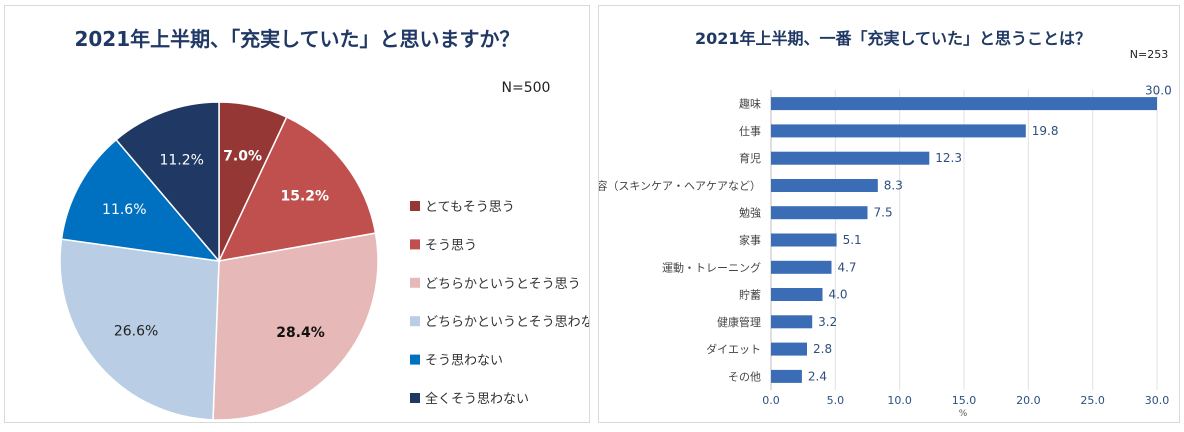 The width and height of the screenshot is (1184, 432). Describe the element at coordinates (893, 38) in the screenshot. I see `bar-chart-title: 2021年上半期、一番「充実していた」と思うことは？` at that location.